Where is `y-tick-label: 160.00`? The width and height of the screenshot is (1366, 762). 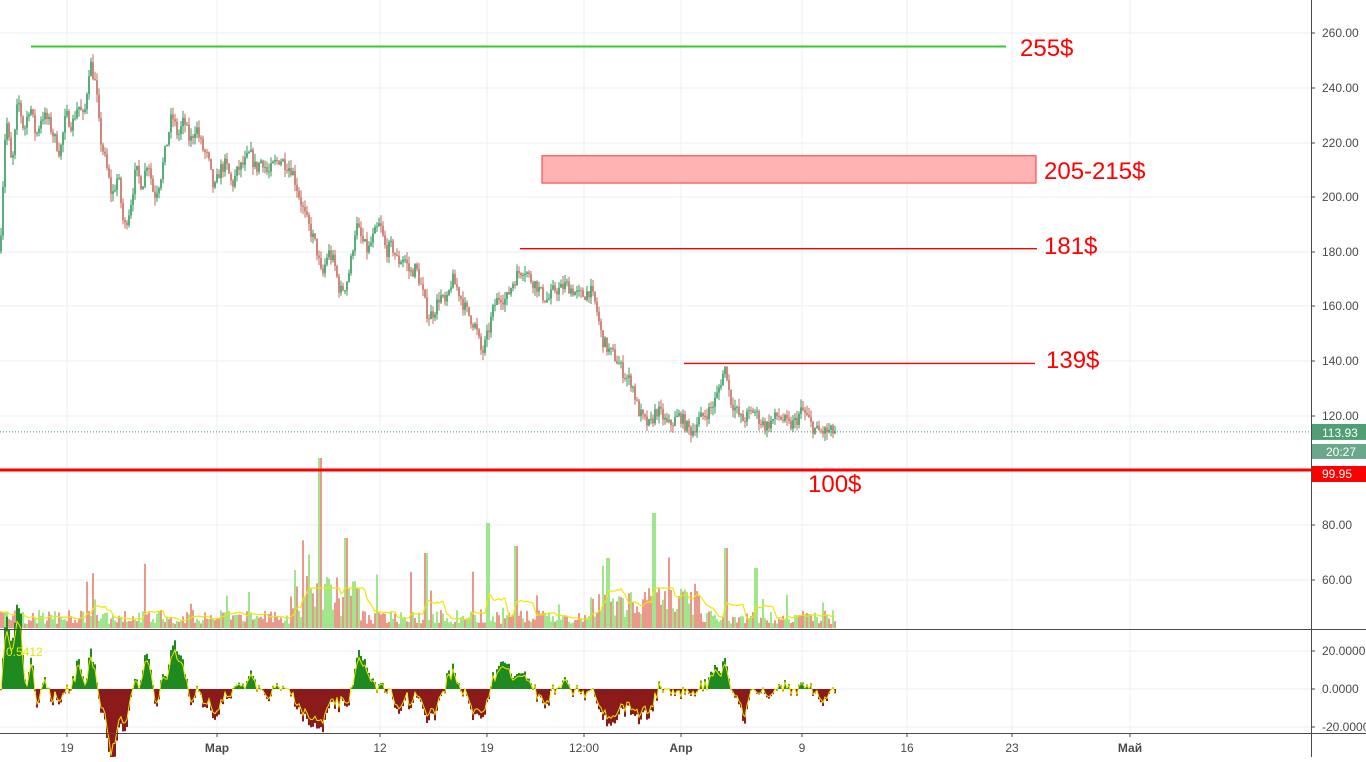 y-tick-label: 160.00 is located at coordinates (1340, 306).